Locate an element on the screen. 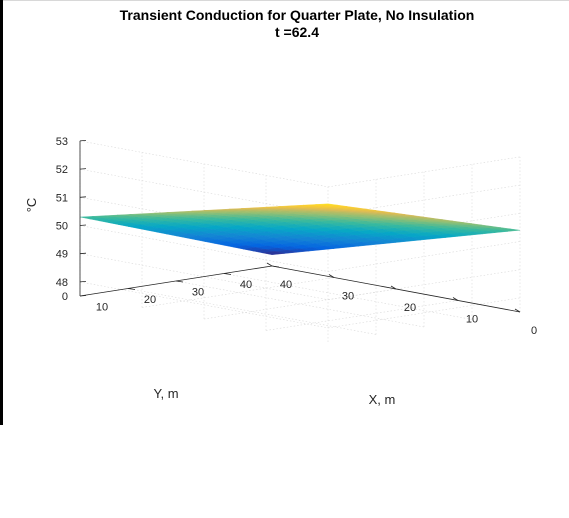  z-tick-label: 53 is located at coordinates (62, 142).